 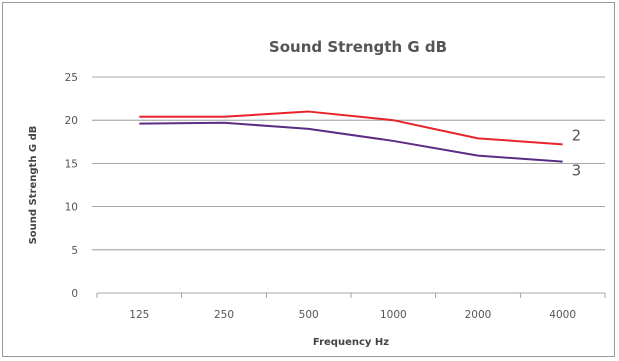 I want to click on series-label-3: 3, so click(x=577, y=171).